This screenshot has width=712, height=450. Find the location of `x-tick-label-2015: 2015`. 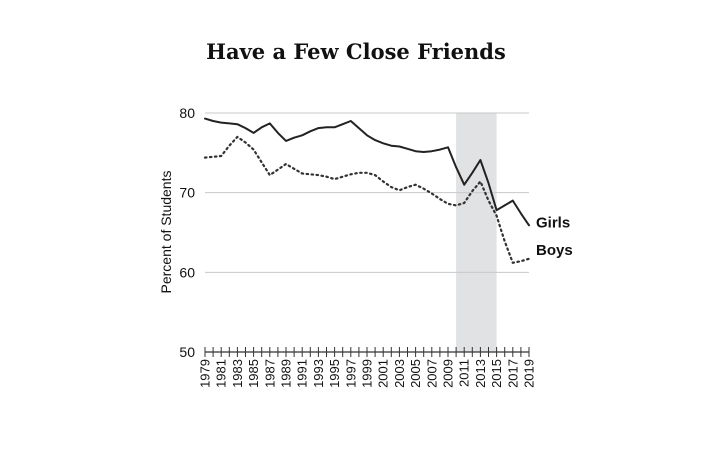

x-tick-label-2015: 2015 is located at coordinates (496, 373).